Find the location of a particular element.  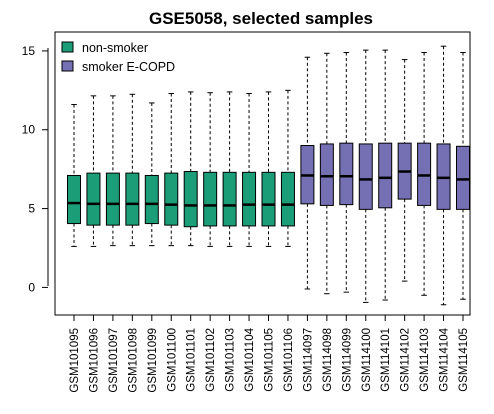

box-GSM101097 is located at coordinates (112, 171).